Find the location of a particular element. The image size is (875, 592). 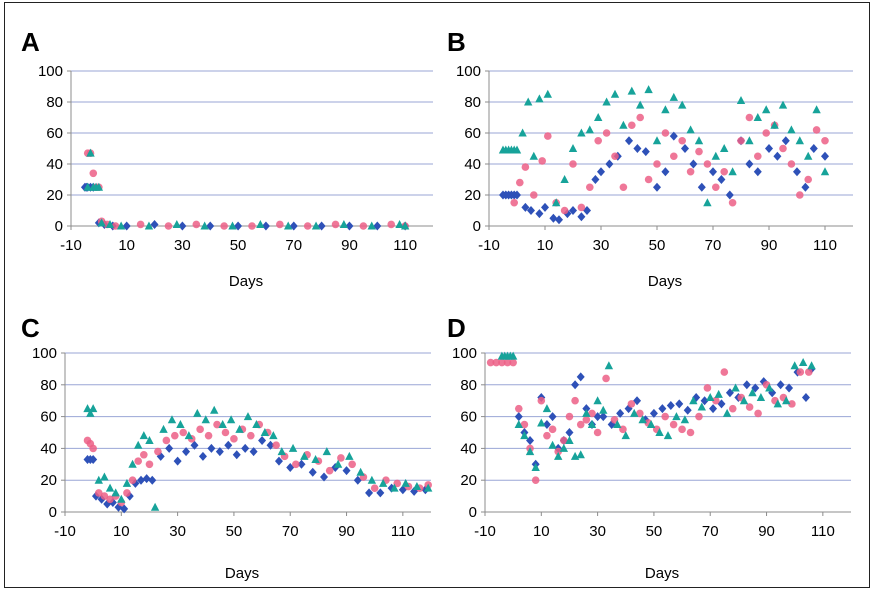

y-tick-label: 0 is located at coordinates (477, 226).